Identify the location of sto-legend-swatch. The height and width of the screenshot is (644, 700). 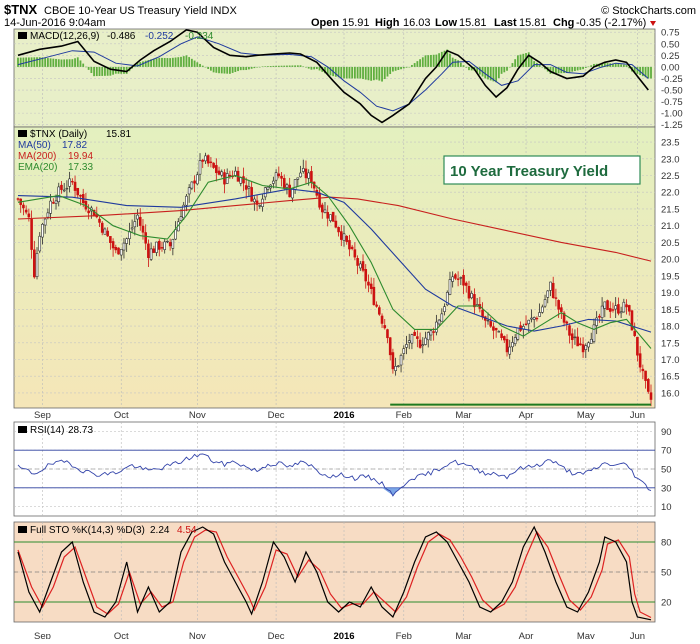
(22, 529).